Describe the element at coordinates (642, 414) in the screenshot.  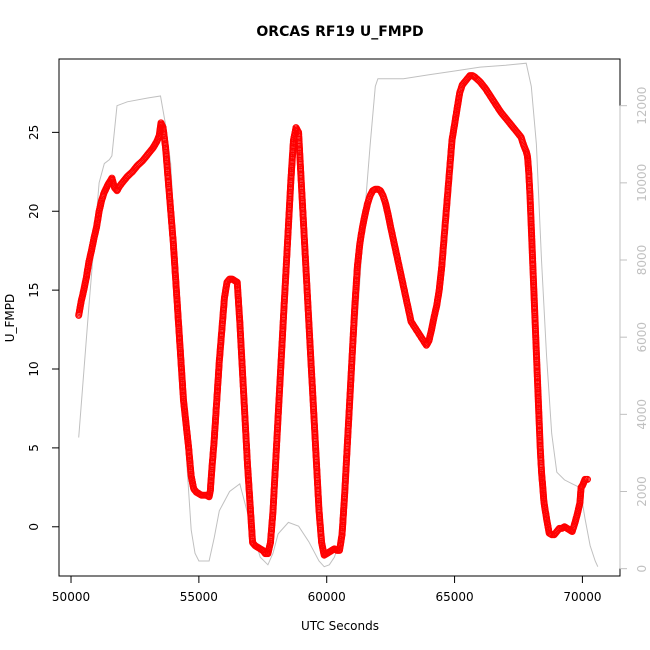
I see `y2-tick-label: 4000` at that location.